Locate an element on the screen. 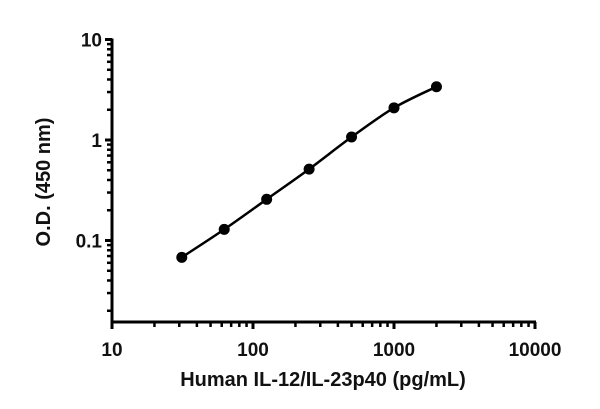  x-axis: 10 100 1000 10000 is located at coordinates (331, 340).